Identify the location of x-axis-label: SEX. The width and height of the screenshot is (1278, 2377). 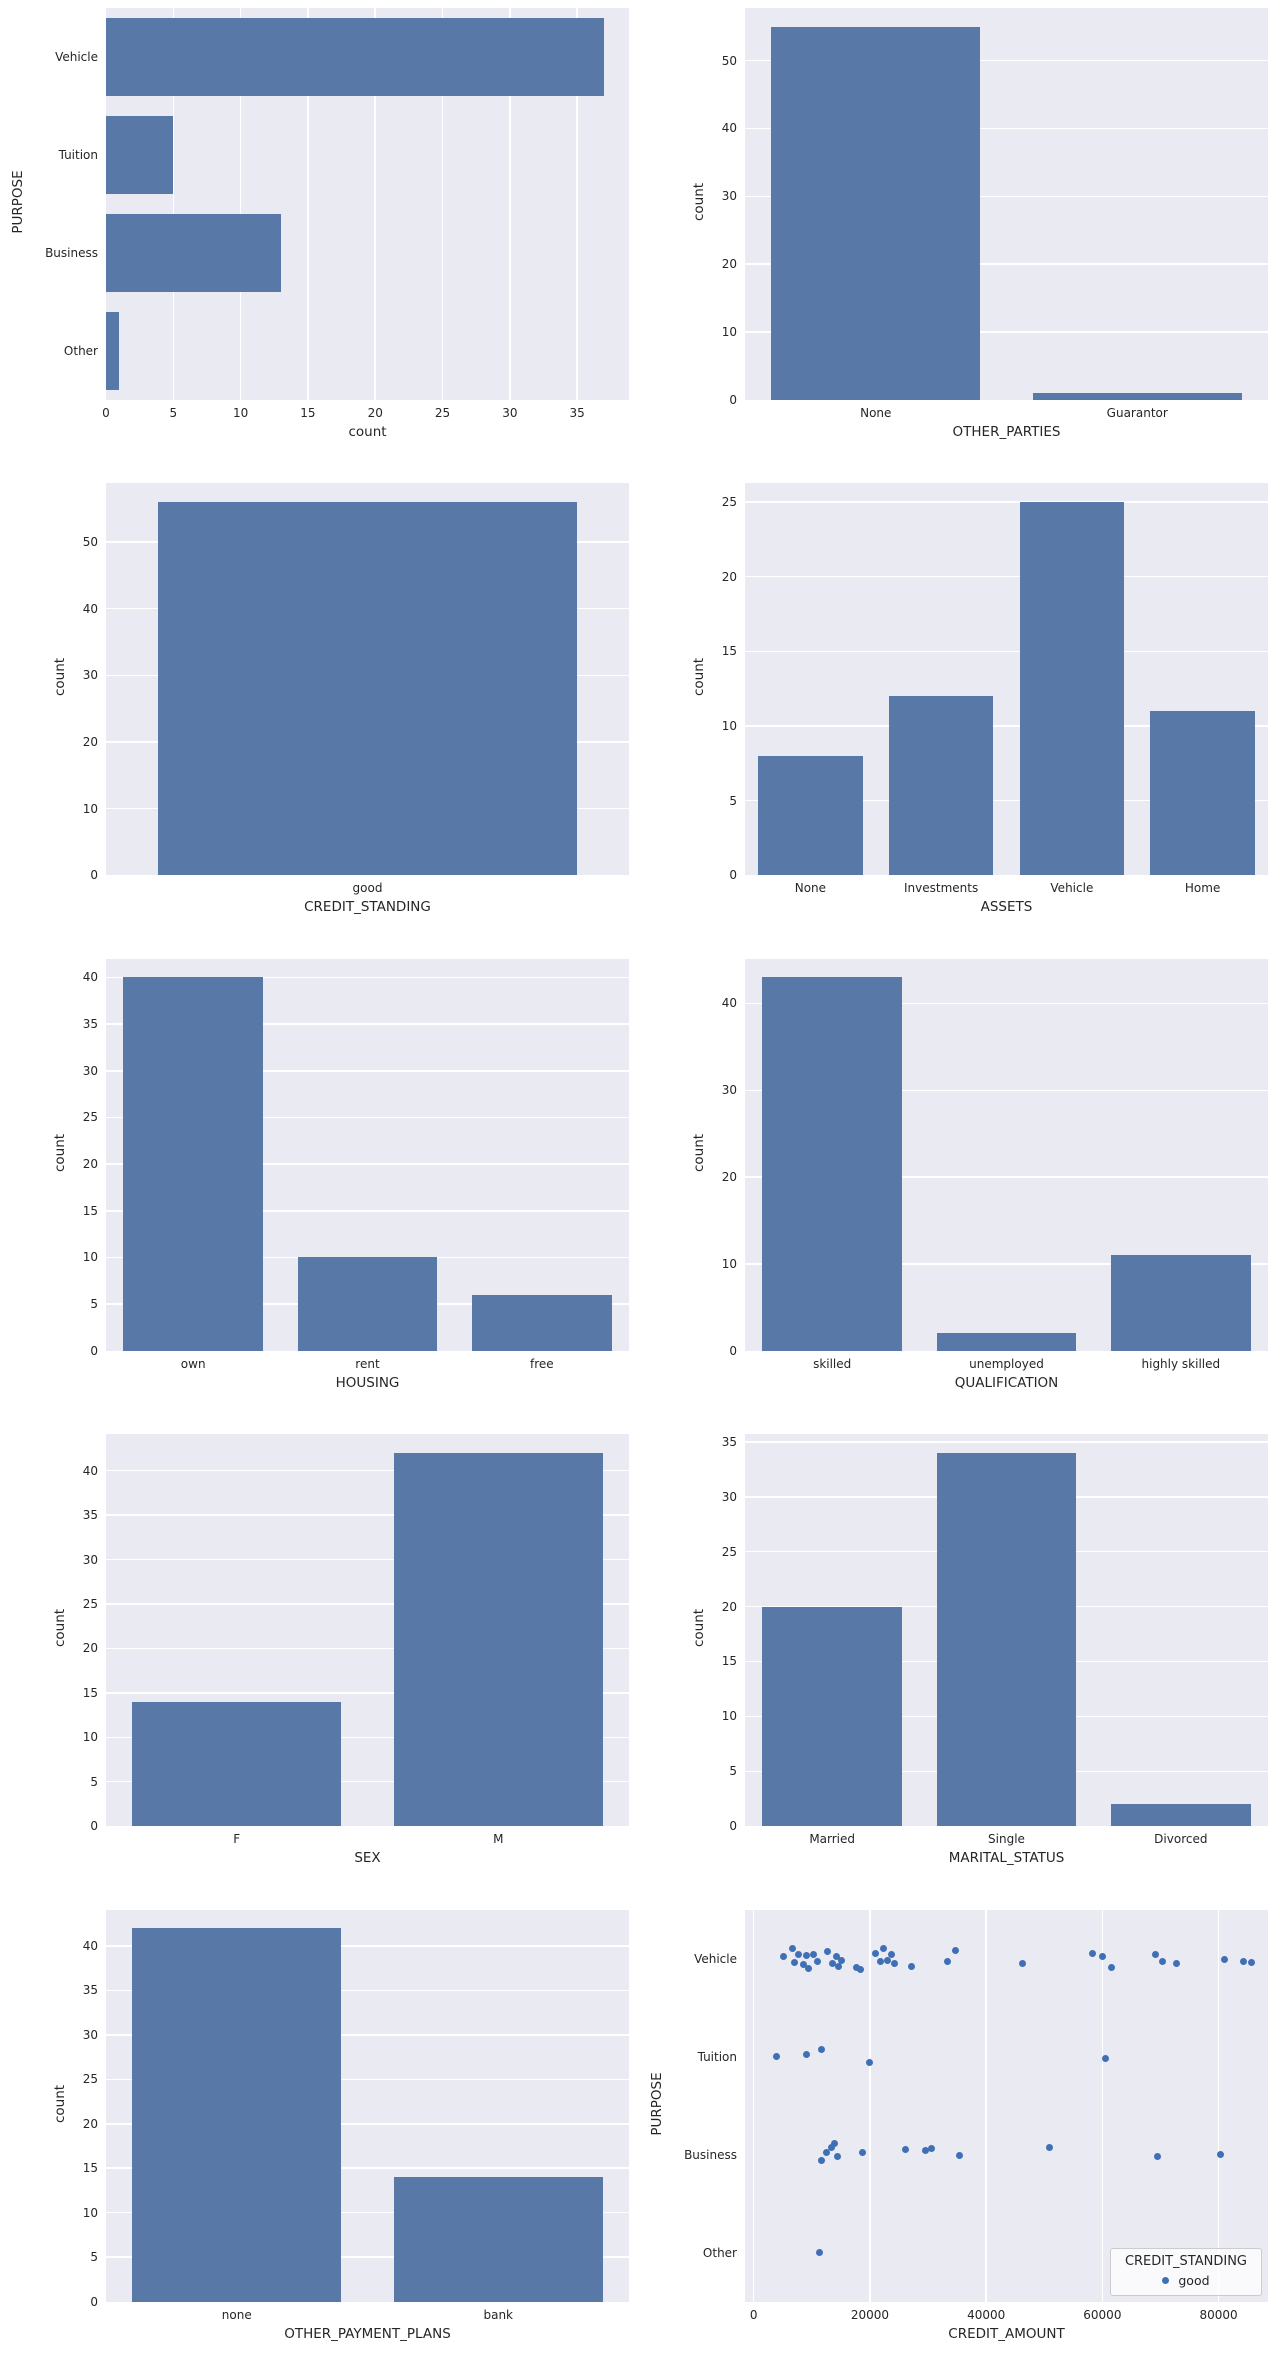
(367, 1858).